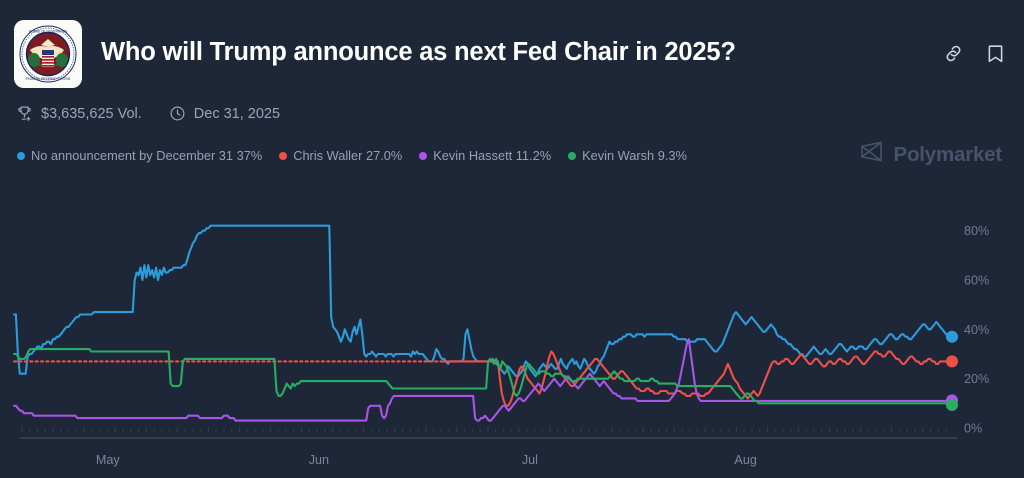 The height and width of the screenshot is (478, 1024). What do you see at coordinates (108, 460) in the screenshot?
I see `x-axis-tick-label: May` at bounding box center [108, 460].